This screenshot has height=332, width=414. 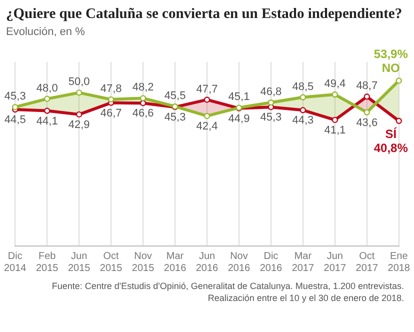 I want to click on x-tick-label: Jun 2016, so click(x=207, y=262).